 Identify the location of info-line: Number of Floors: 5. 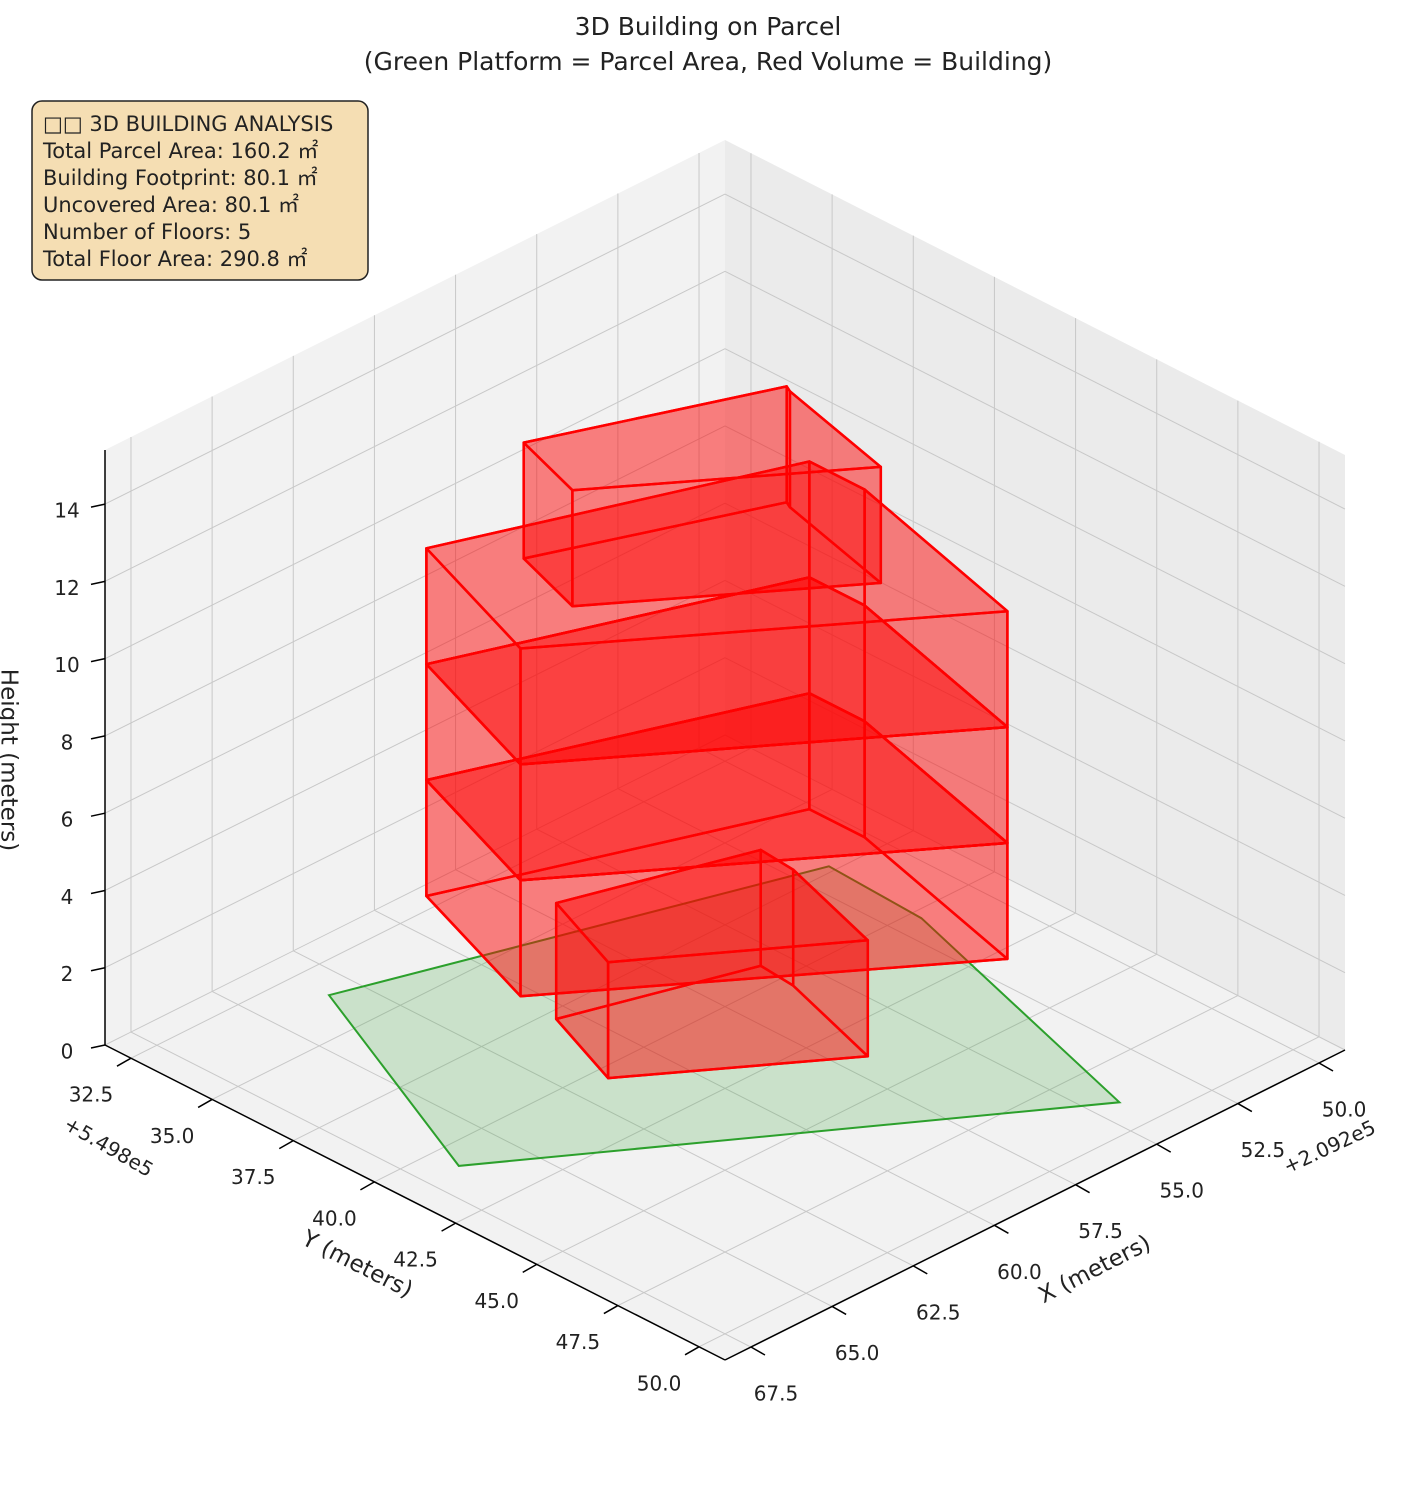
(147, 232).